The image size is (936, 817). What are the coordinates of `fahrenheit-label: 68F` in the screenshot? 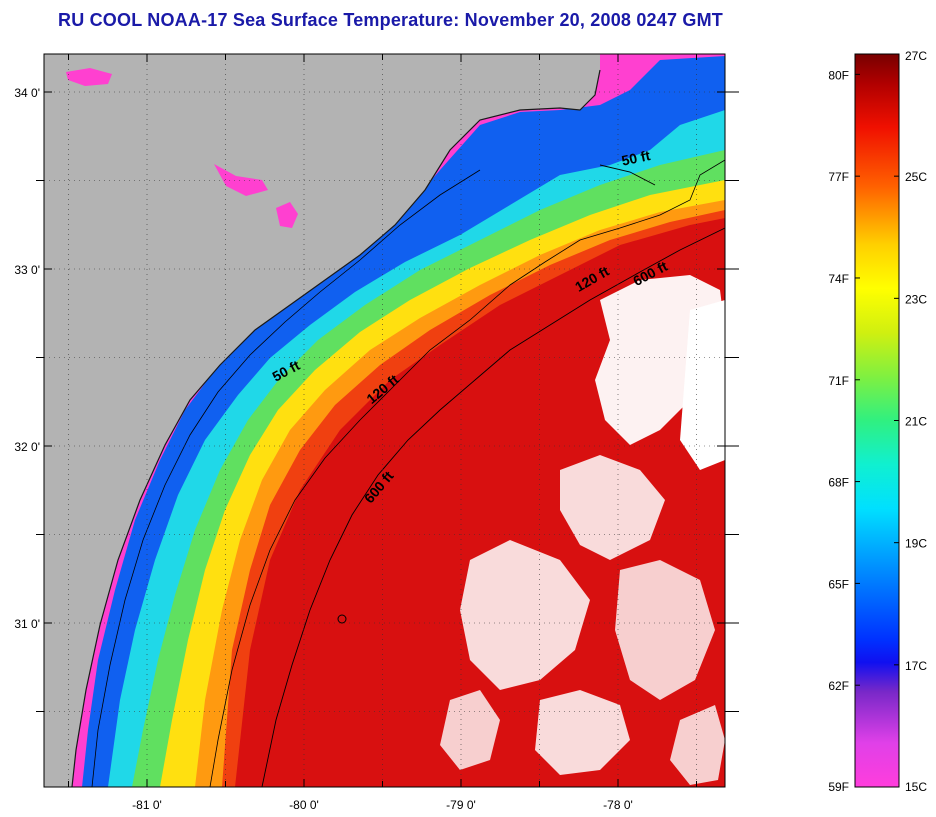 It's located at (838, 483).